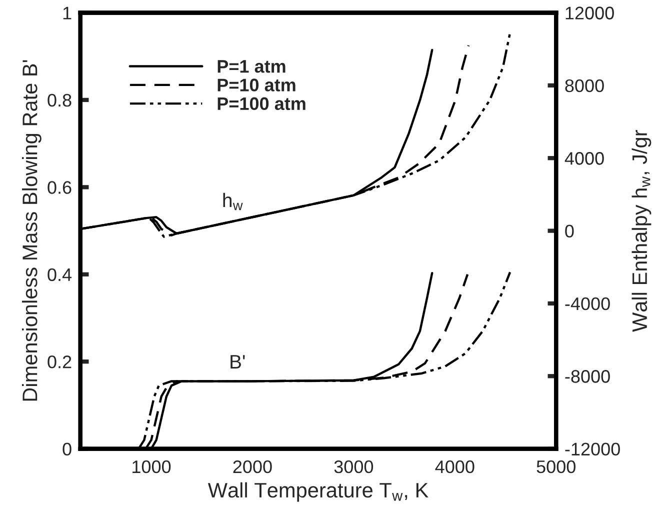 The height and width of the screenshot is (510, 670). What do you see at coordinates (590, 13) in the screenshot?
I see `y2-tick-label: 12000` at bounding box center [590, 13].